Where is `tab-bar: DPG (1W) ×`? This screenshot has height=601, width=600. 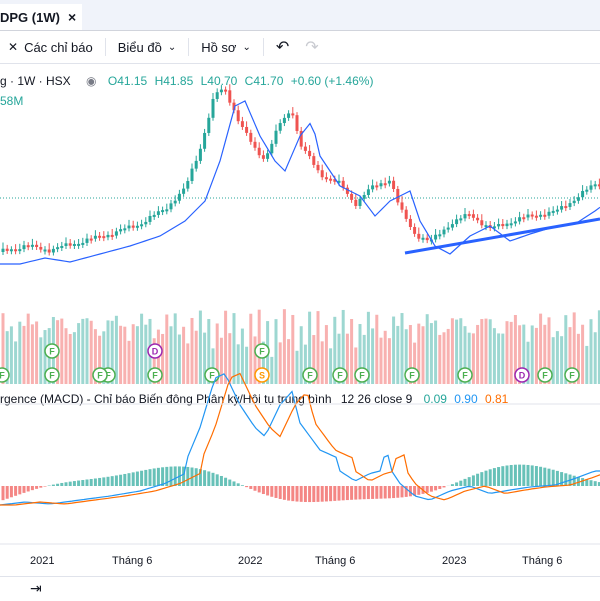 tab-bar: DPG (1W) × is located at coordinates (300, 15).